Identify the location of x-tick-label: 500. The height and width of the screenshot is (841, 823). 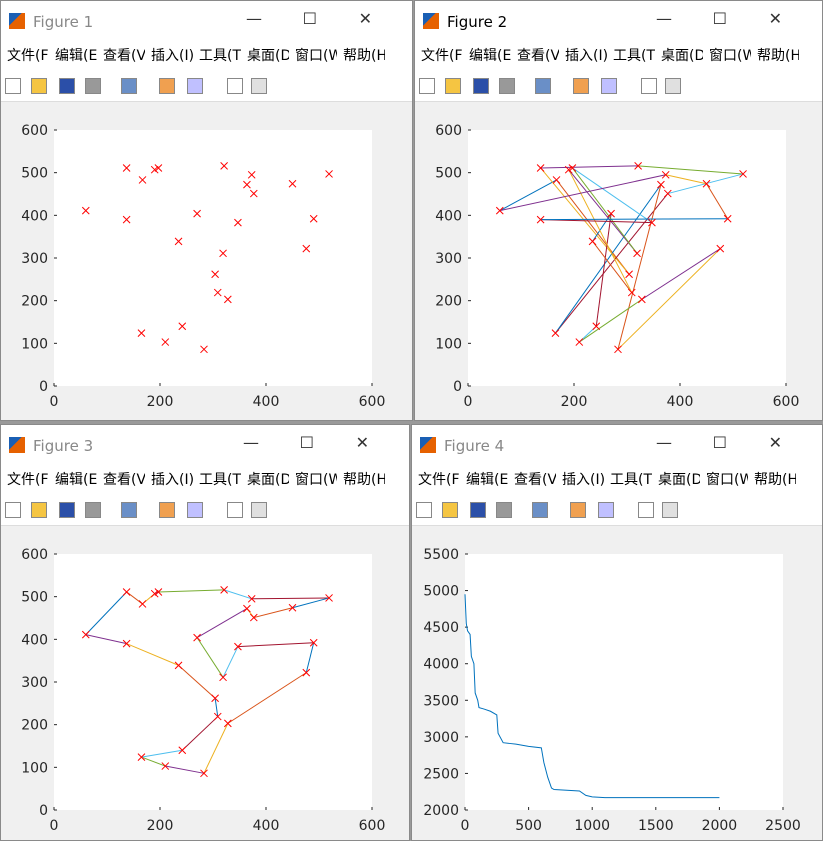
(528, 826).